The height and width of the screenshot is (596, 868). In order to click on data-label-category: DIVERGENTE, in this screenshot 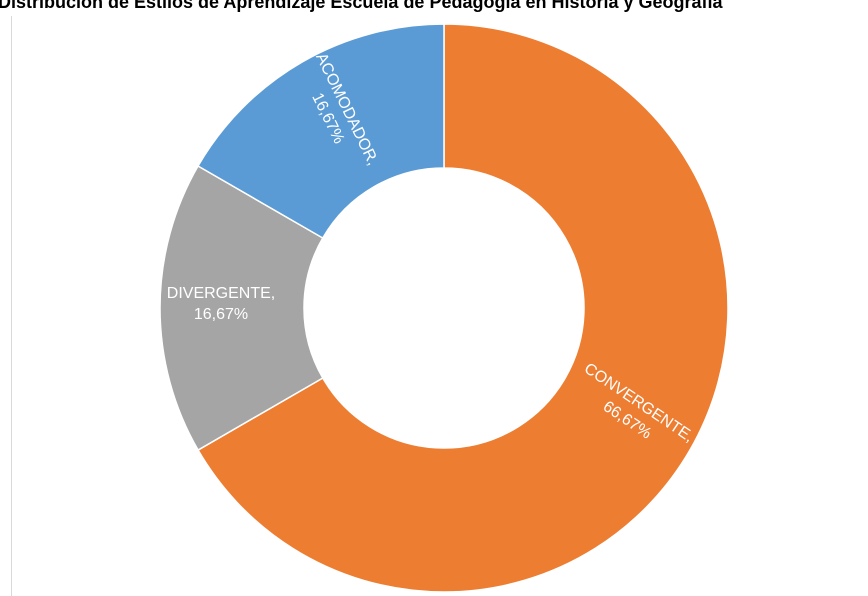, I will do `click(221, 293)`.